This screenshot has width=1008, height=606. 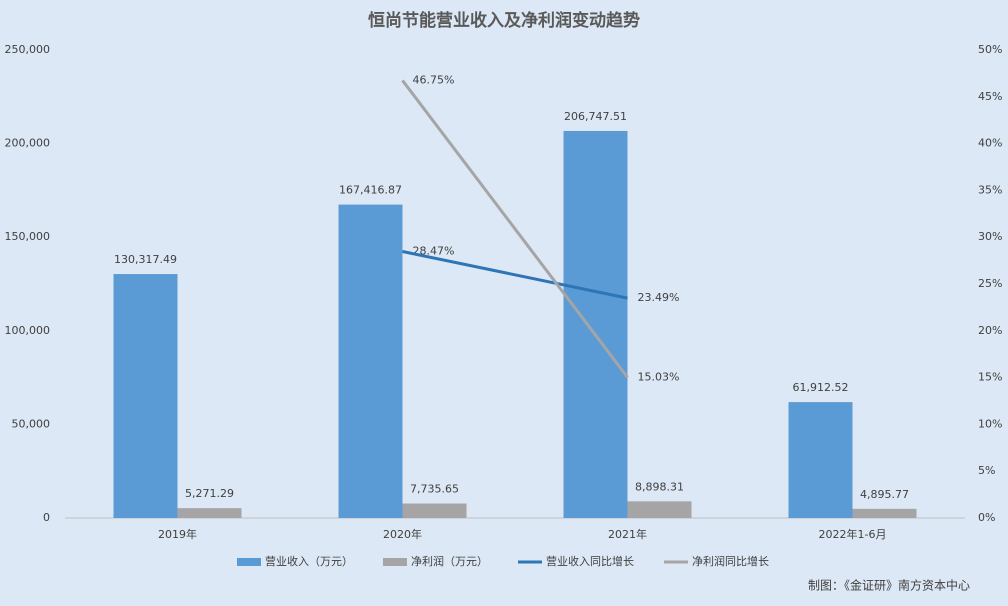 I want to click on legend-label: 净利润同比增长, so click(x=730, y=561).